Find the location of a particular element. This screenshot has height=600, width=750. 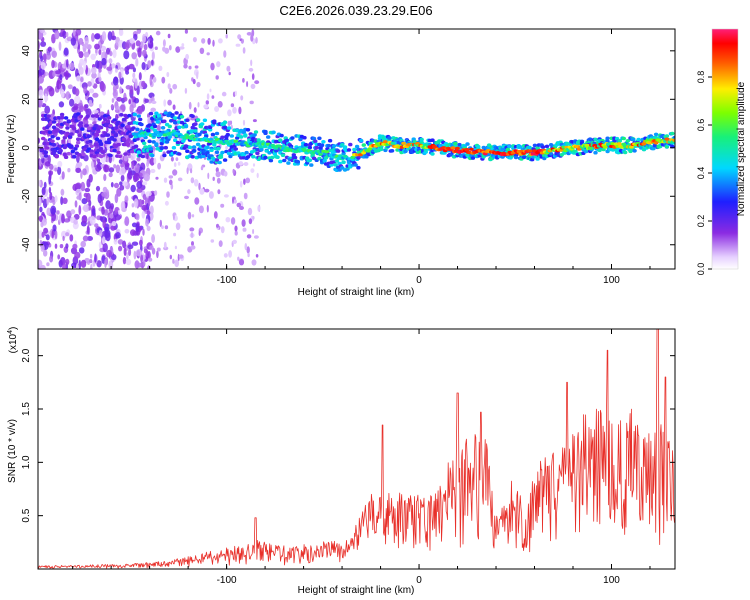

snr-multiplier-close: ) is located at coordinates (13, 328).